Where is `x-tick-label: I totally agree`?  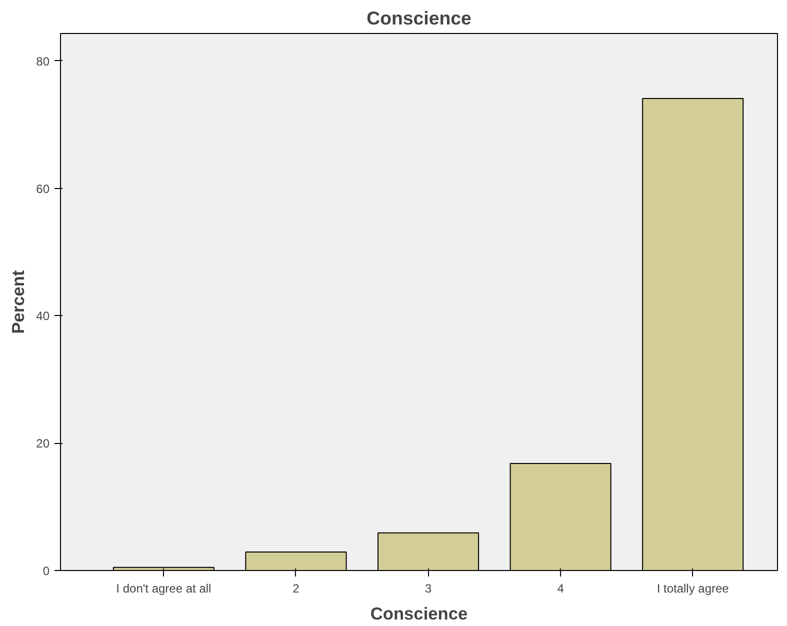
x-tick-label: I totally agree is located at coordinates (693, 589).